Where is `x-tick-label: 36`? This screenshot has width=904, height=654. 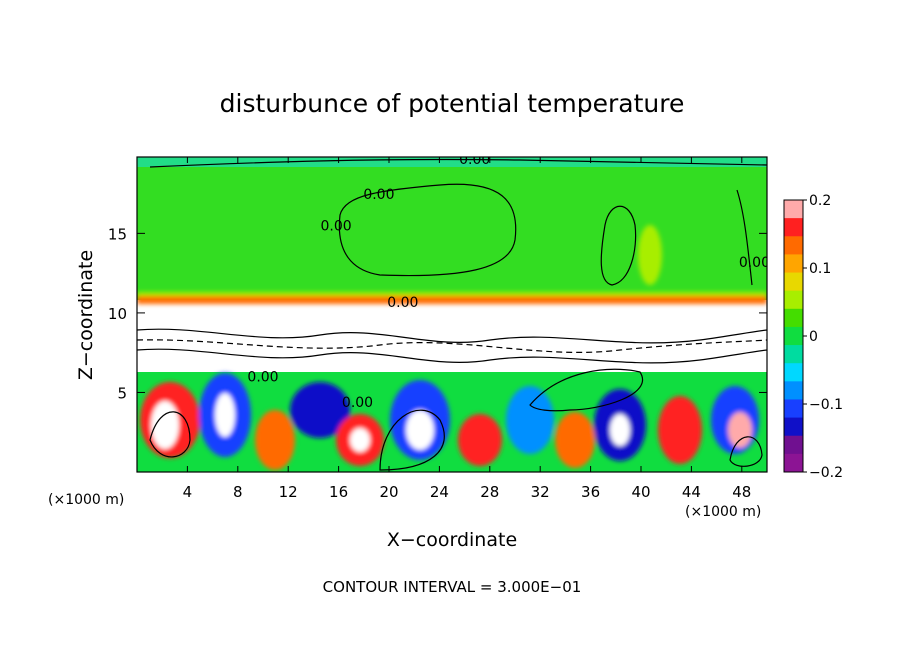 x-tick-label: 36 is located at coordinates (590, 492).